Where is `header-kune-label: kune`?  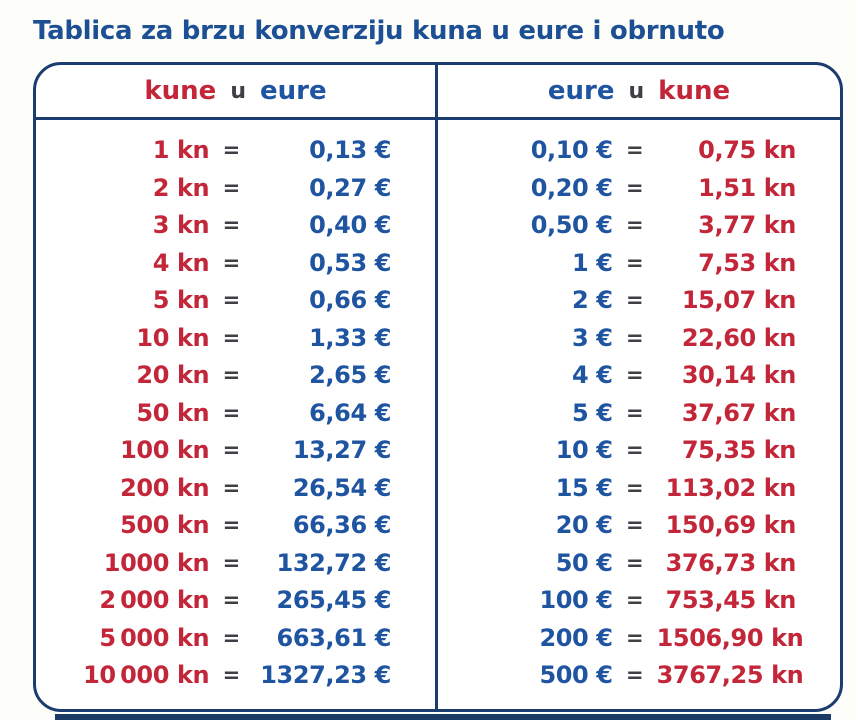
header-kune-label: kune is located at coordinates (694, 91).